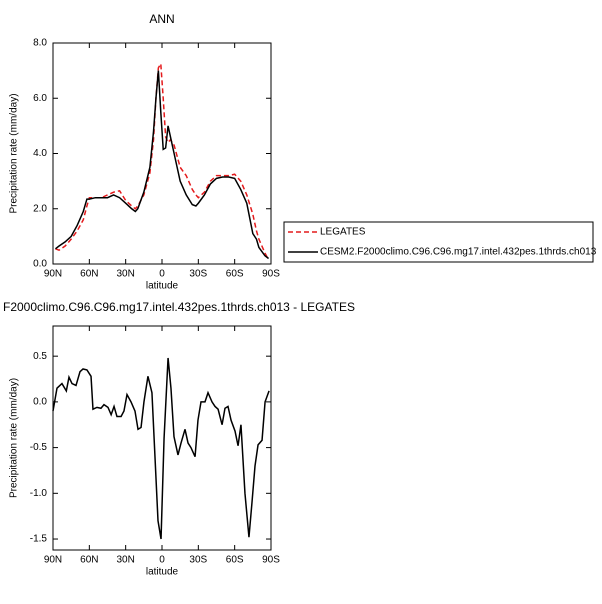 This screenshot has height=604, width=602. Describe the element at coordinates (343, 232) in the screenshot. I see `legend-label: LEGATES` at that location.